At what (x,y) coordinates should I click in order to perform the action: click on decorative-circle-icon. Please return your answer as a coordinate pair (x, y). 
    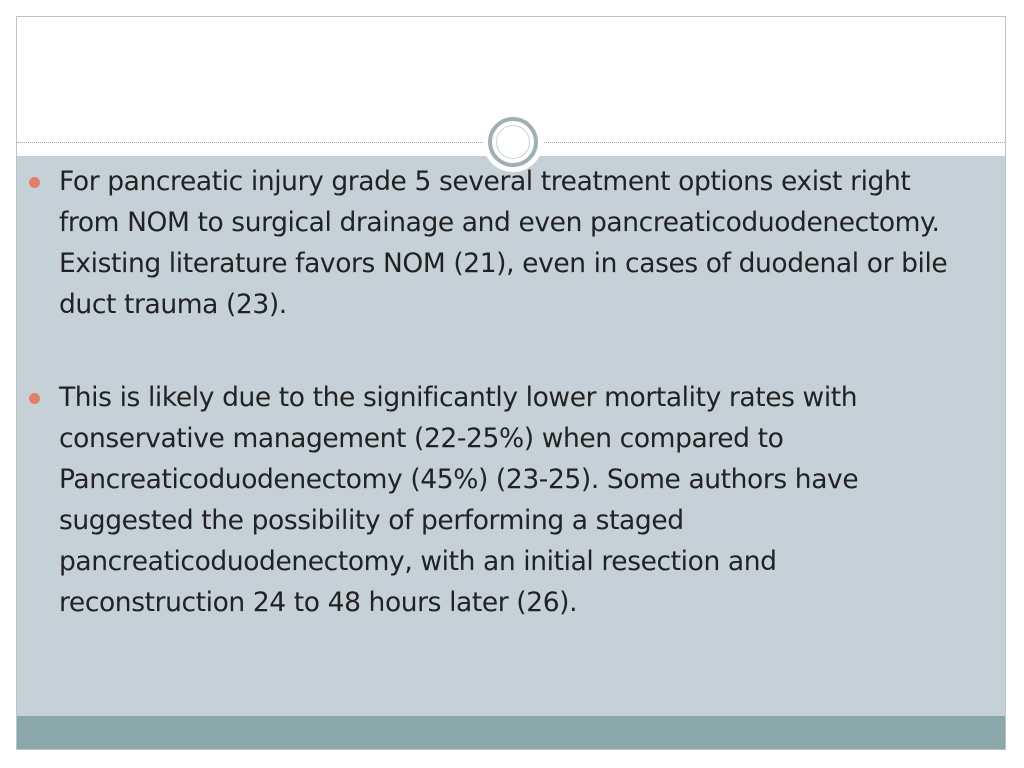
    Looking at the image, I should click on (513, 142).